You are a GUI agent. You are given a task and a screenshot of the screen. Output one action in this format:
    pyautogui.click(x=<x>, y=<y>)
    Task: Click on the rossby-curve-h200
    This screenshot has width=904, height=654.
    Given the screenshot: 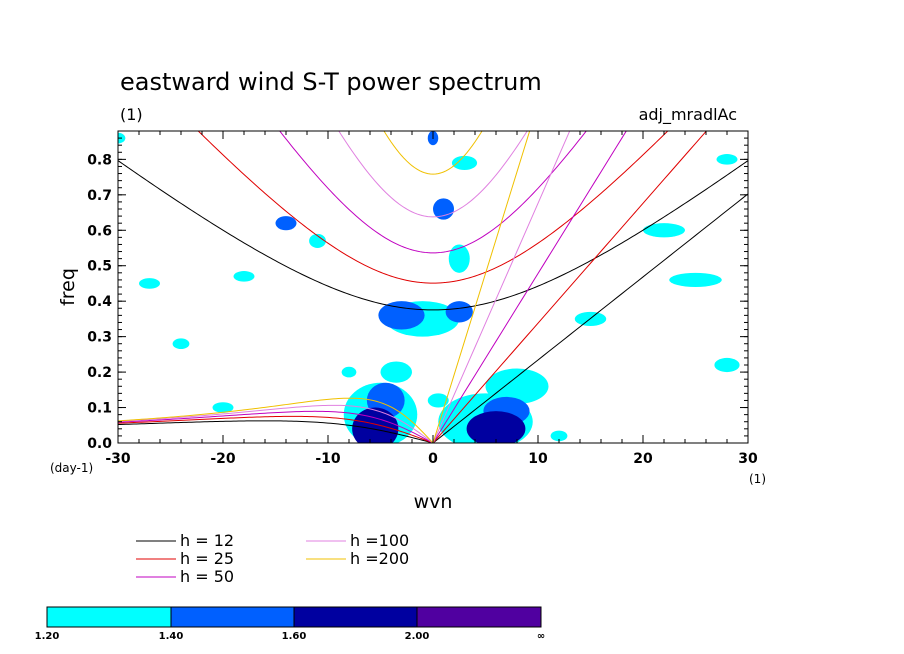 What is the action you would take?
    pyautogui.click(x=276, y=420)
    